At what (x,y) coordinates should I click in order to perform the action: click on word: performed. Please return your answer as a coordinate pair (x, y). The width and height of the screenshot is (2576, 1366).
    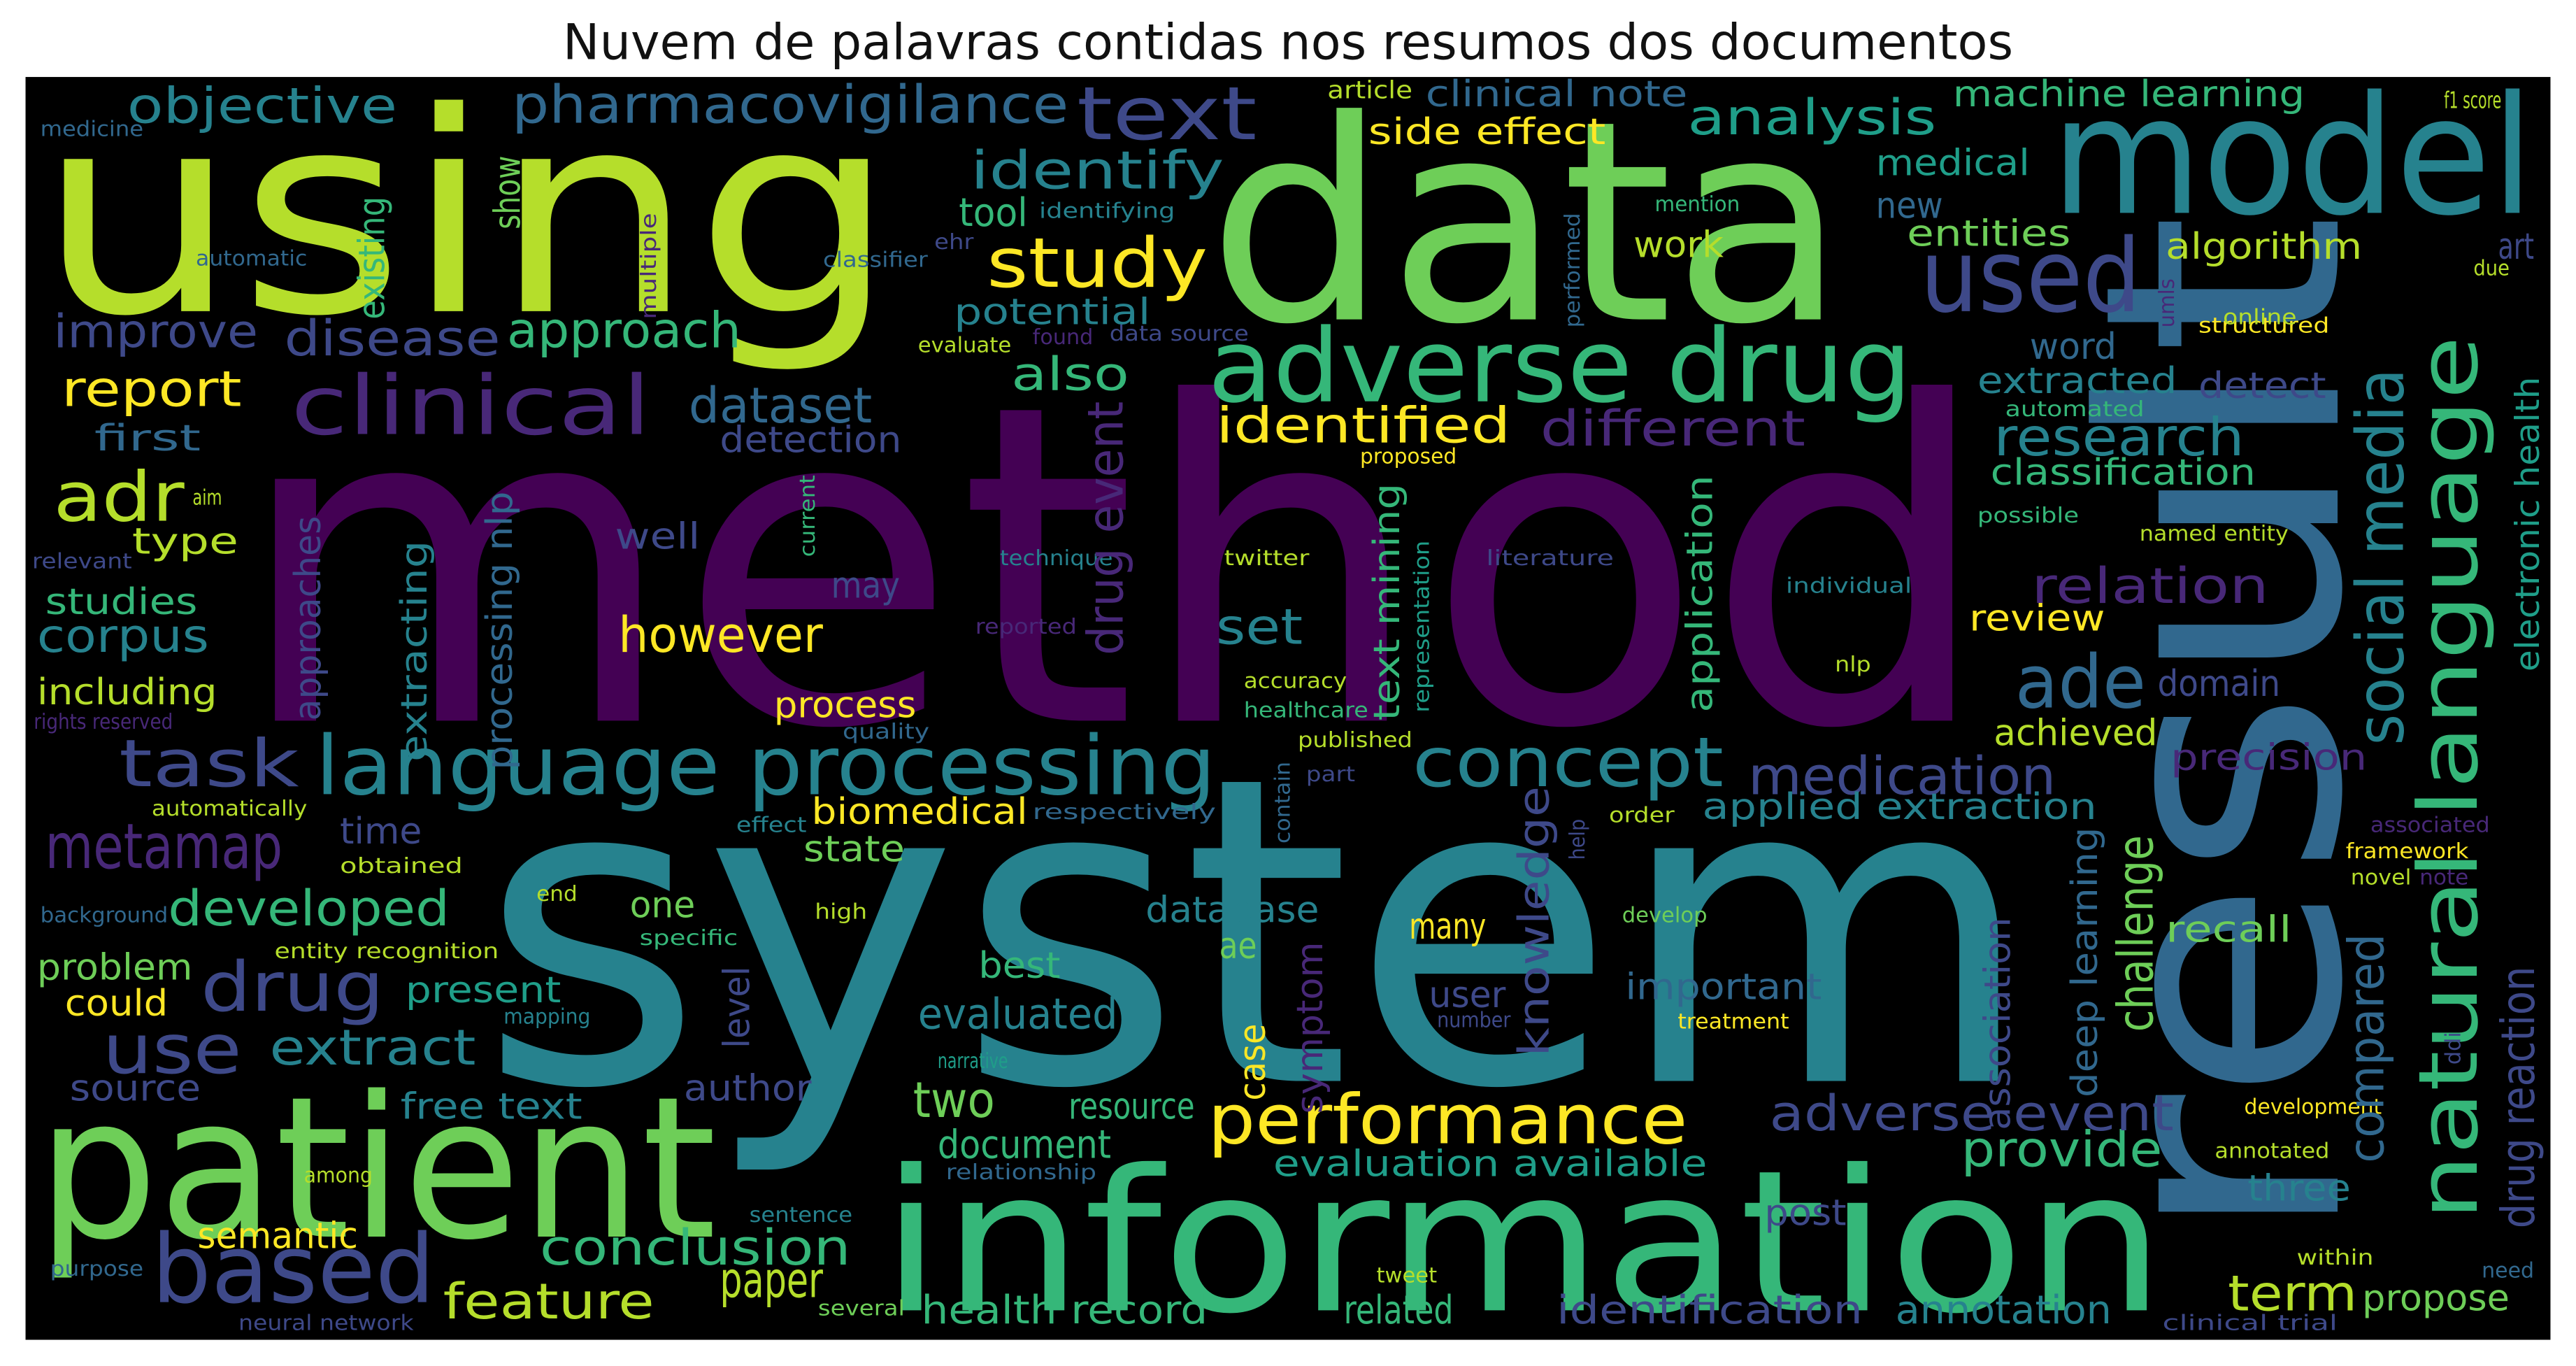
    Looking at the image, I should click on (1573, 270).